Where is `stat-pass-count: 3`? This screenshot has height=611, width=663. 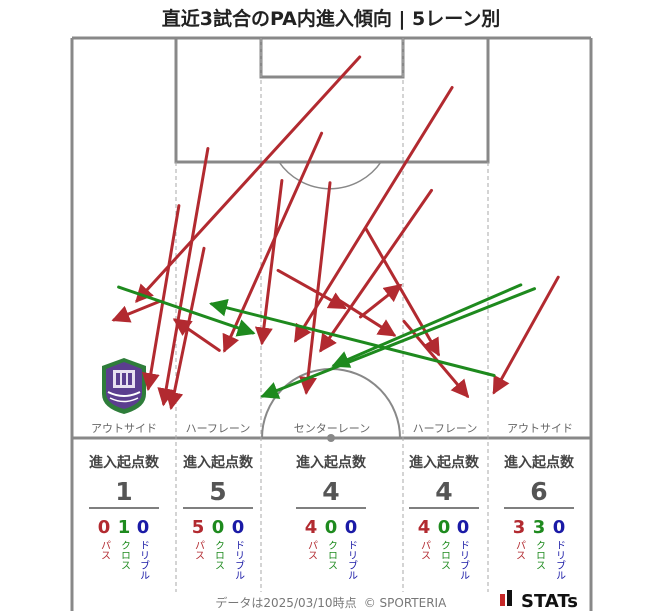 stat-pass-count: 3 is located at coordinates (519, 527).